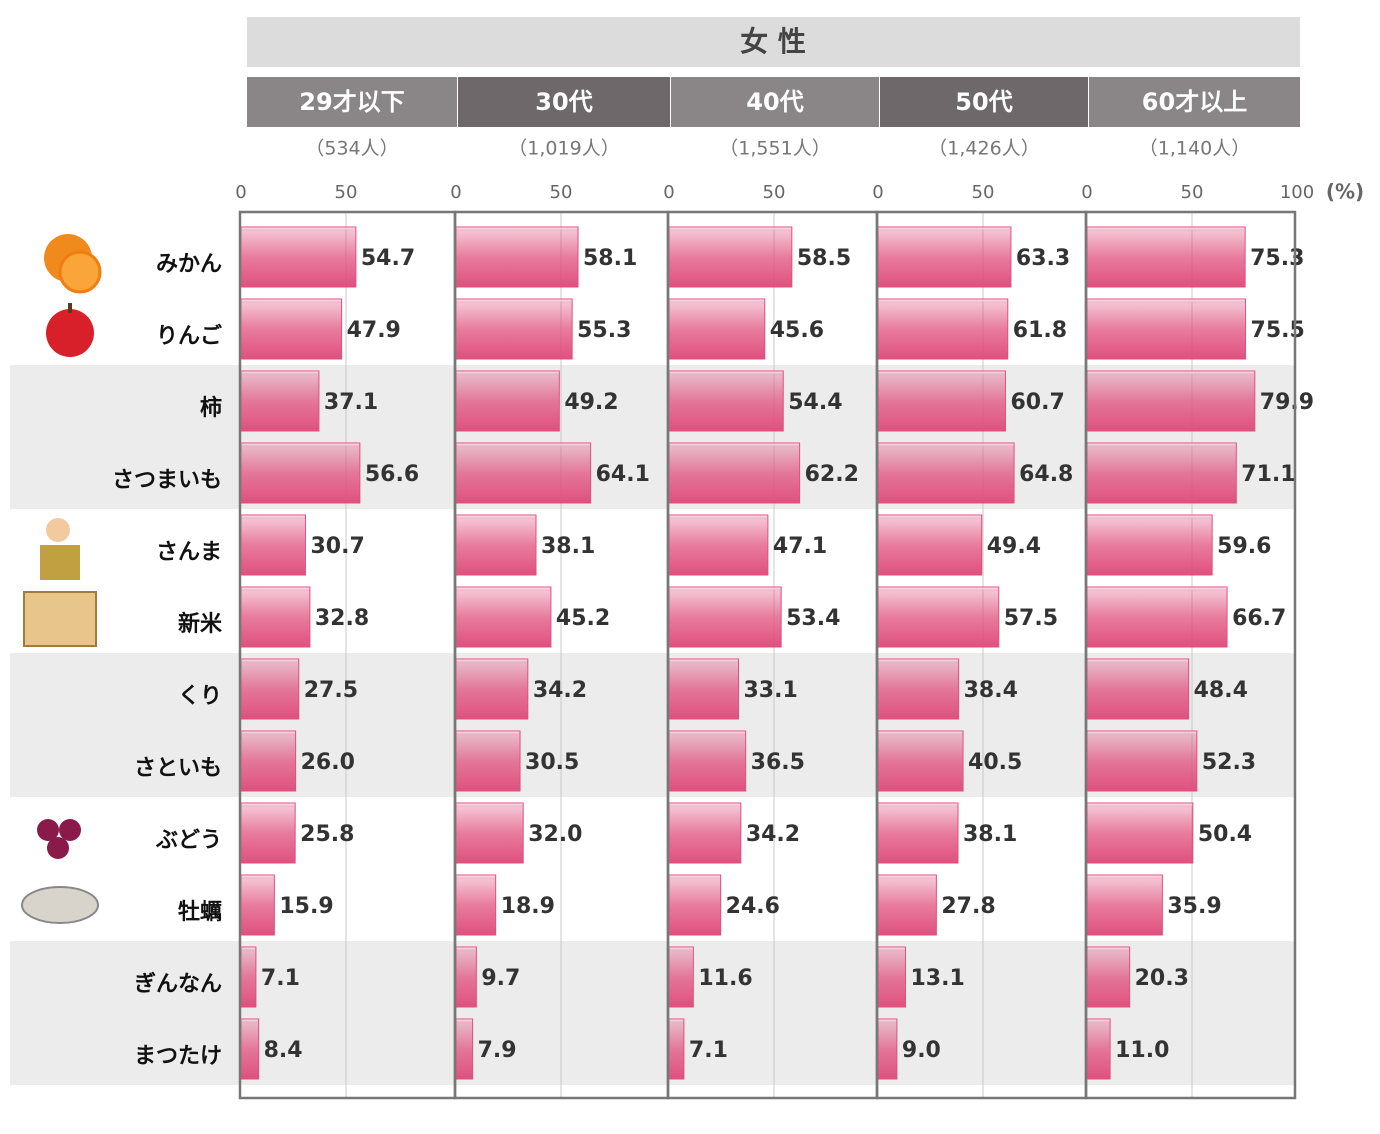  I want to click on series-name: 60才以上, so click(1194, 102).